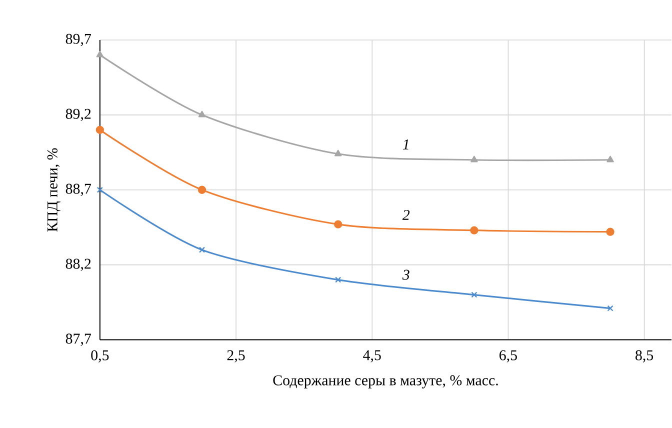 The image size is (672, 428). Describe the element at coordinates (406, 275) in the screenshot. I see `series-label: 3` at that location.